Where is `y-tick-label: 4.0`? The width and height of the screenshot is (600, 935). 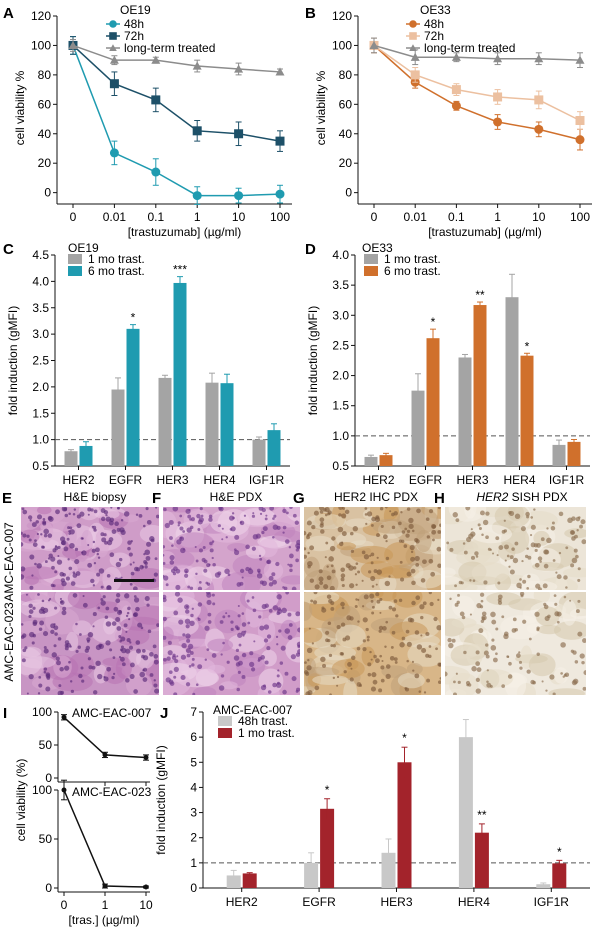 y-tick-label: 4.0 is located at coordinates (40, 281).